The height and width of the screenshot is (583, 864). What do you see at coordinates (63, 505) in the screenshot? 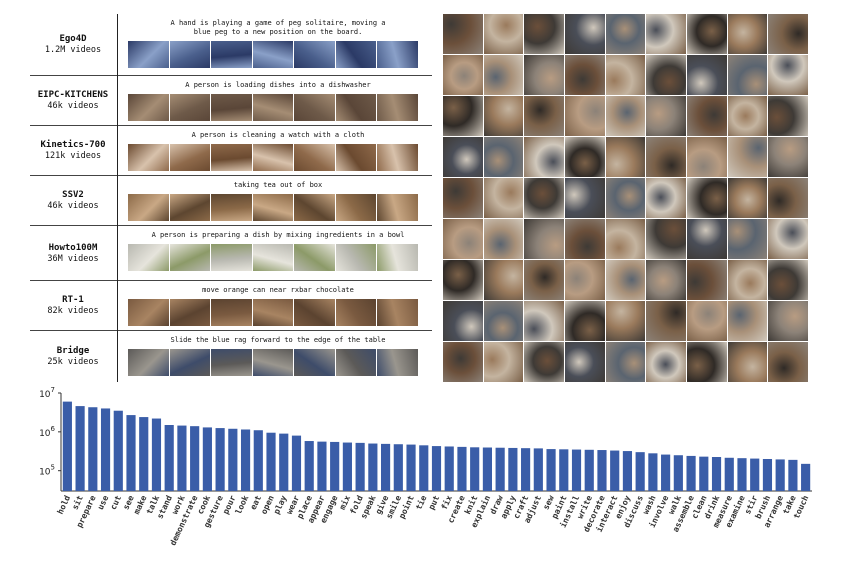
I see `x-tick-label: hold` at bounding box center [63, 505].